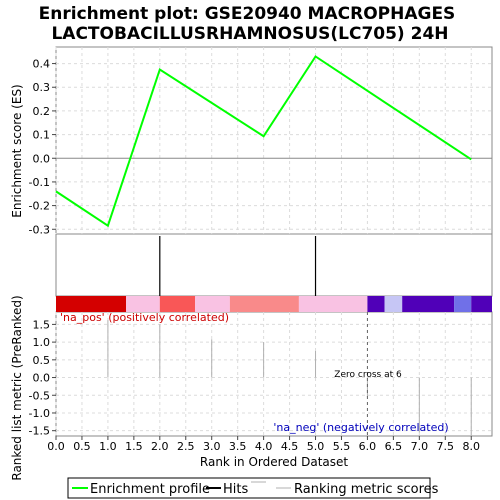 The height and width of the screenshot is (500, 500). Describe the element at coordinates (144, 317) in the screenshot. I see `pos-annotation: 'na_pos' (positively correlated)` at that location.